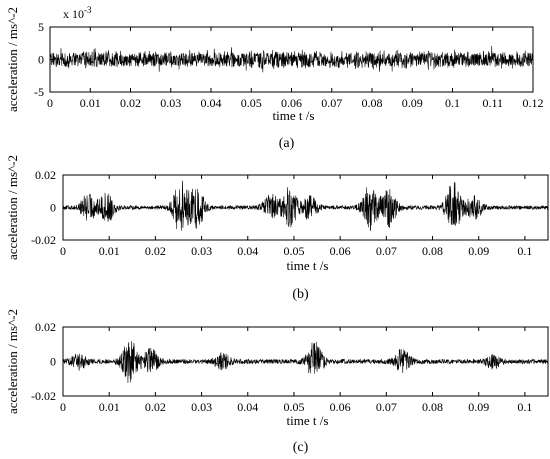 Image resolution: width=550 pixels, height=459 pixels. What do you see at coordinates (287, 143) in the screenshot?
I see `panel-caption: (a)` at bounding box center [287, 143].